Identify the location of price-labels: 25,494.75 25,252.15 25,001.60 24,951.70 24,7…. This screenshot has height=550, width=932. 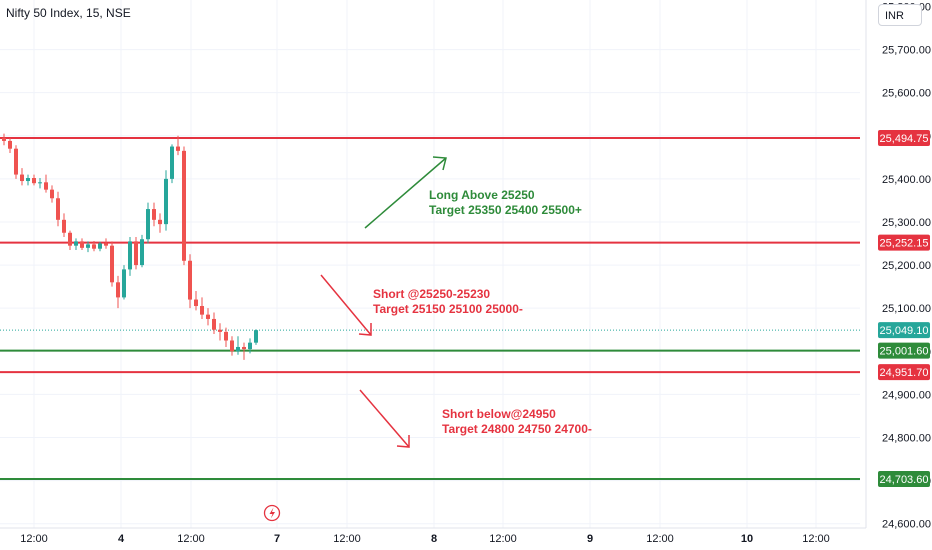
(904, 309).